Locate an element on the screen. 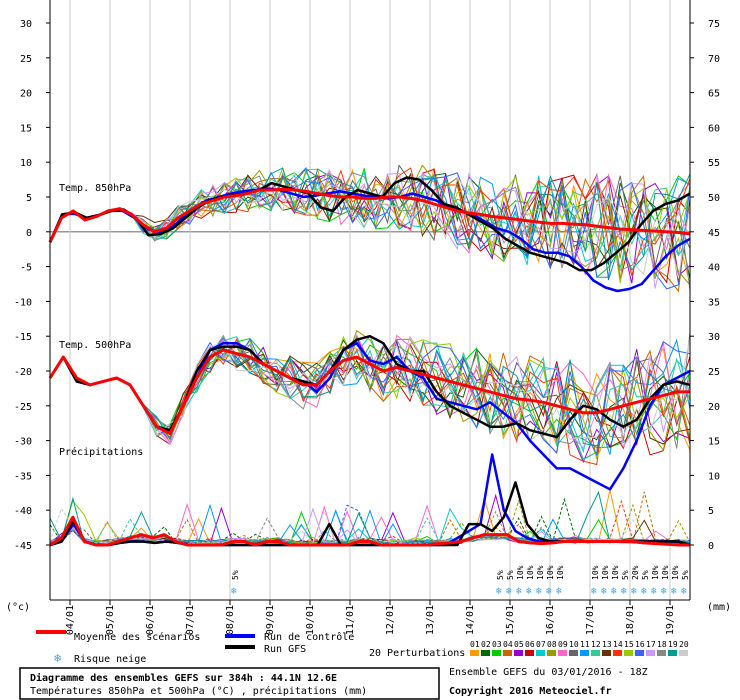 The width and height of the screenshot is (740, 700). perturbation-number: 05 is located at coordinates (519, 644).